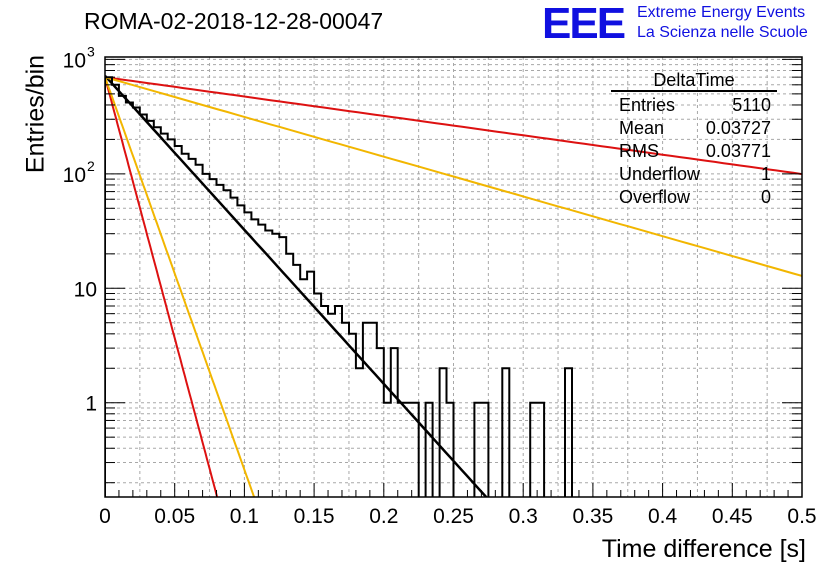  I want to click on logo-line-1: Extreme Energy Events, so click(721, 12).